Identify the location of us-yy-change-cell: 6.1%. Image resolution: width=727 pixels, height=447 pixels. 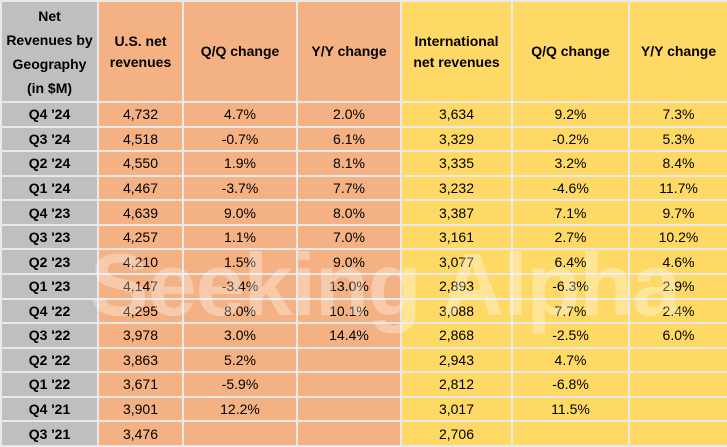
(349, 139).